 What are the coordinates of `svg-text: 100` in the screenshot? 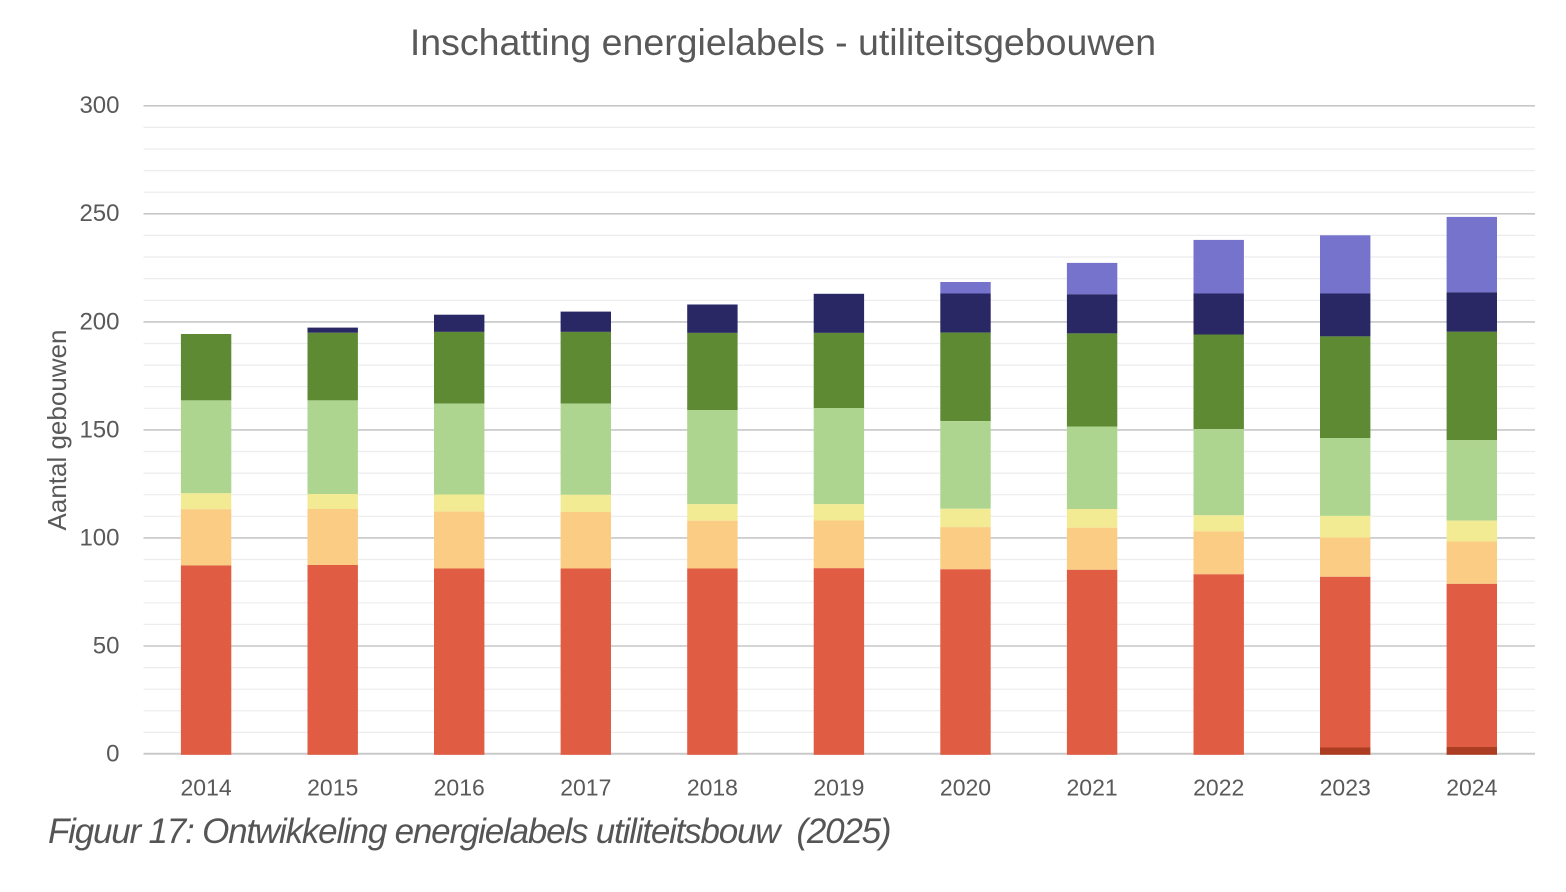 It's located at (99, 537).